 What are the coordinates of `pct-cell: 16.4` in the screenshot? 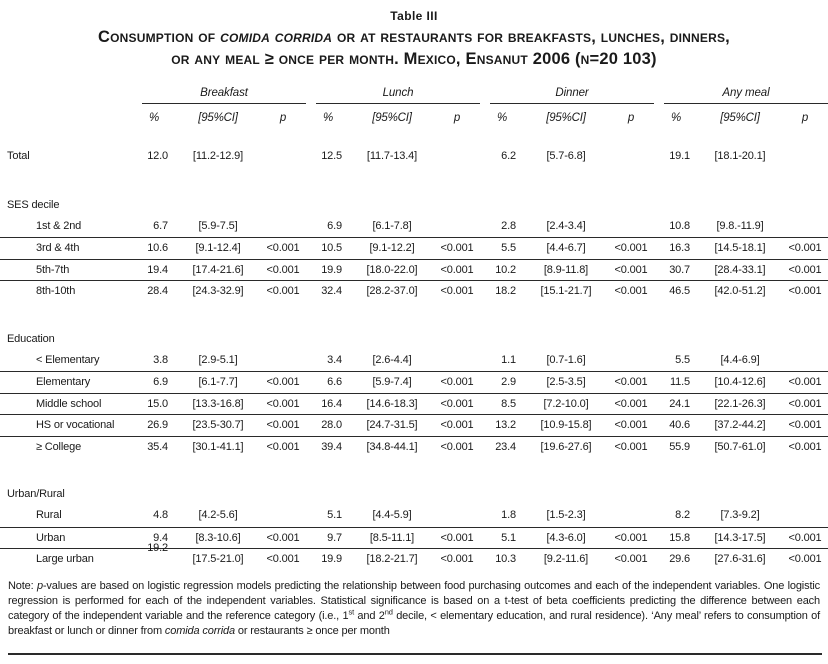 It's located at (331, 403).